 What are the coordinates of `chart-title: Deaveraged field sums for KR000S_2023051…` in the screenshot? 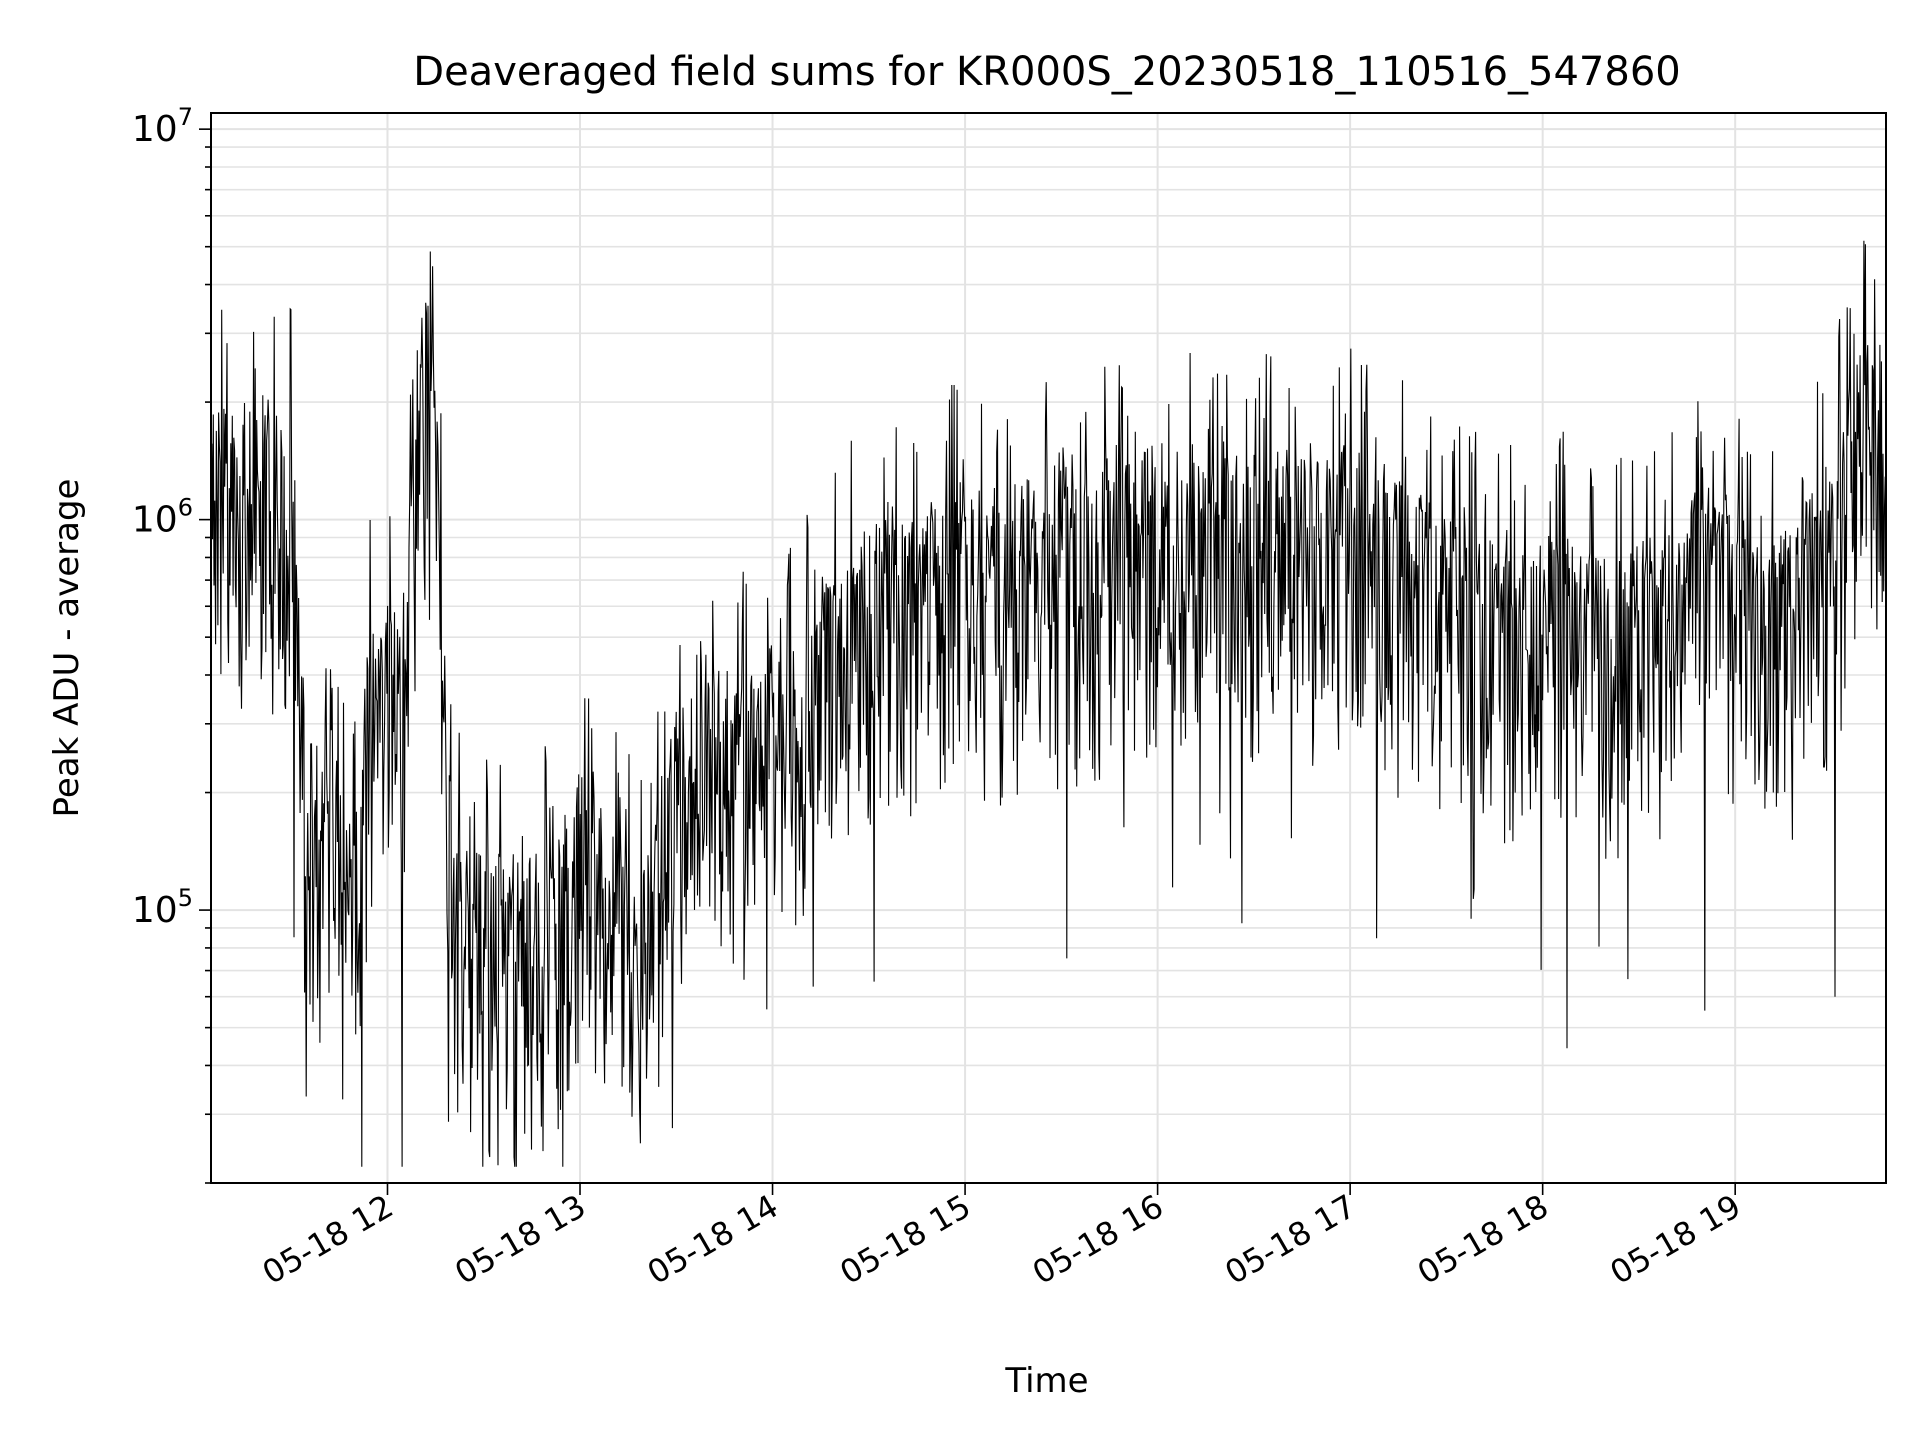 It's located at (1046, 72).